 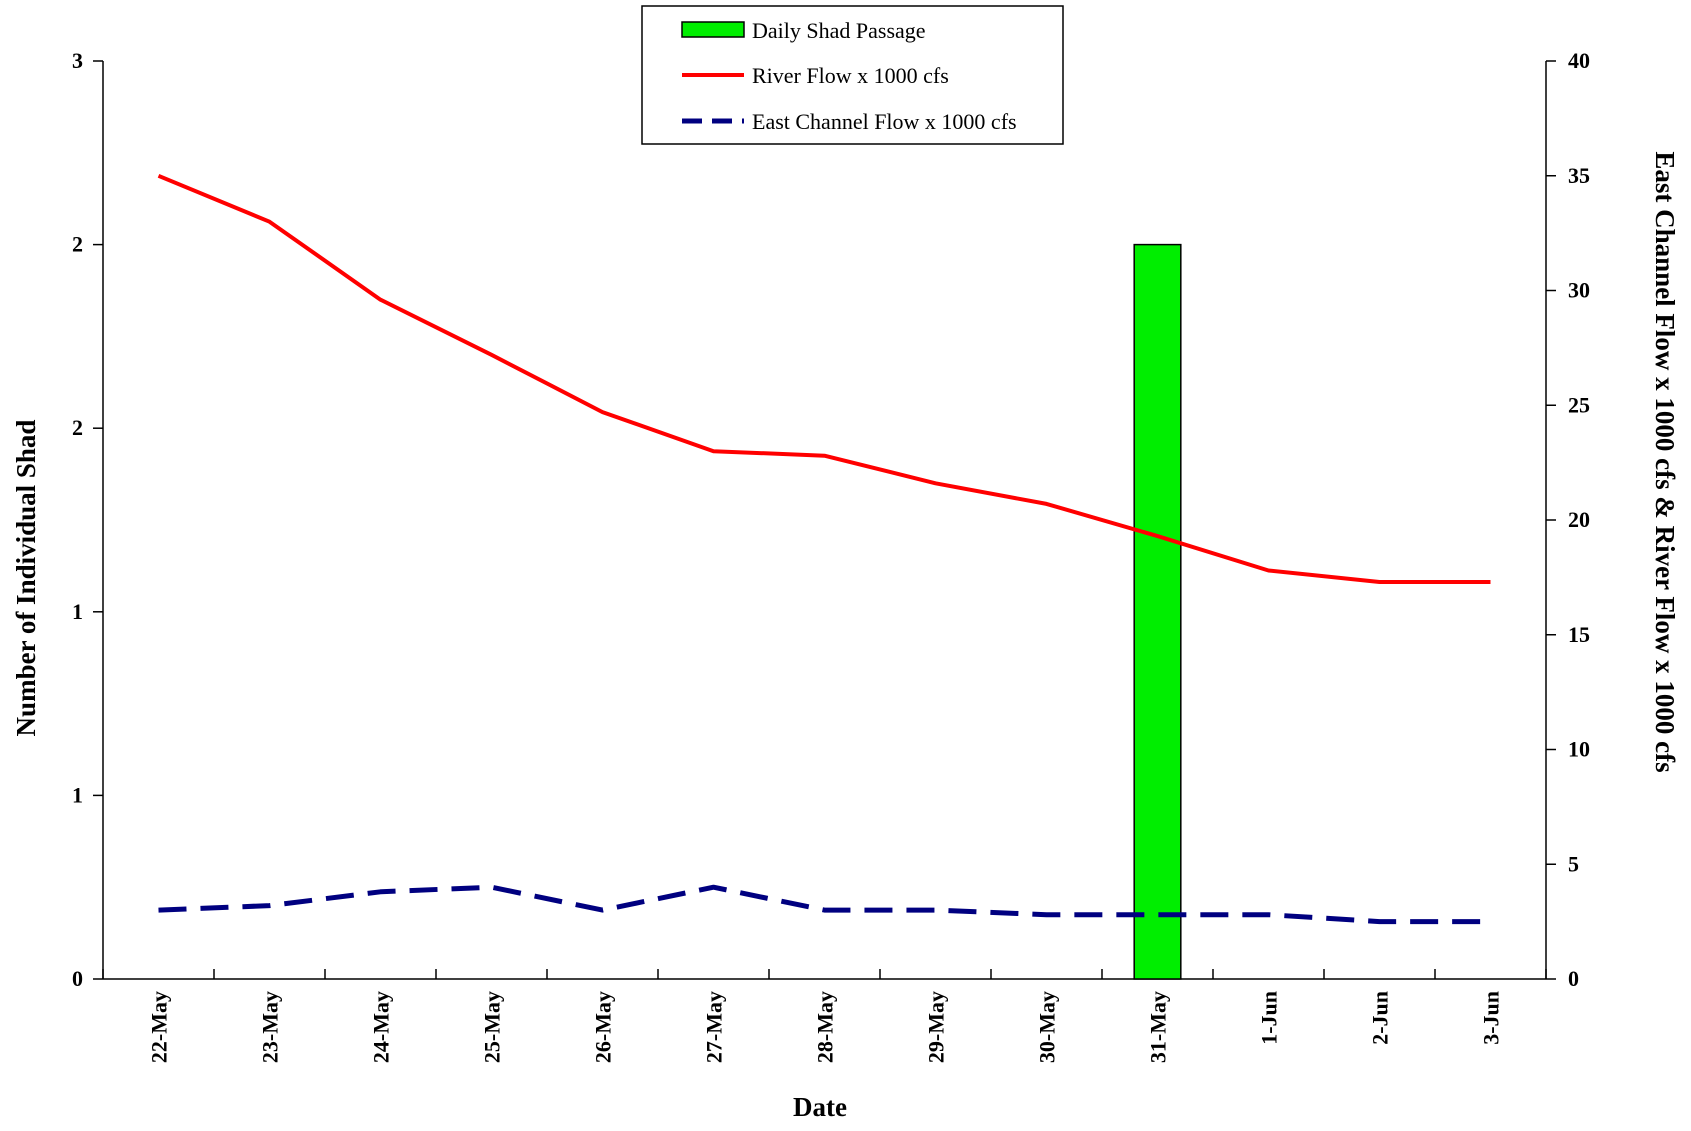 What do you see at coordinates (77, 60) in the screenshot?
I see `y-left-tick-label: 3` at bounding box center [77, 60].